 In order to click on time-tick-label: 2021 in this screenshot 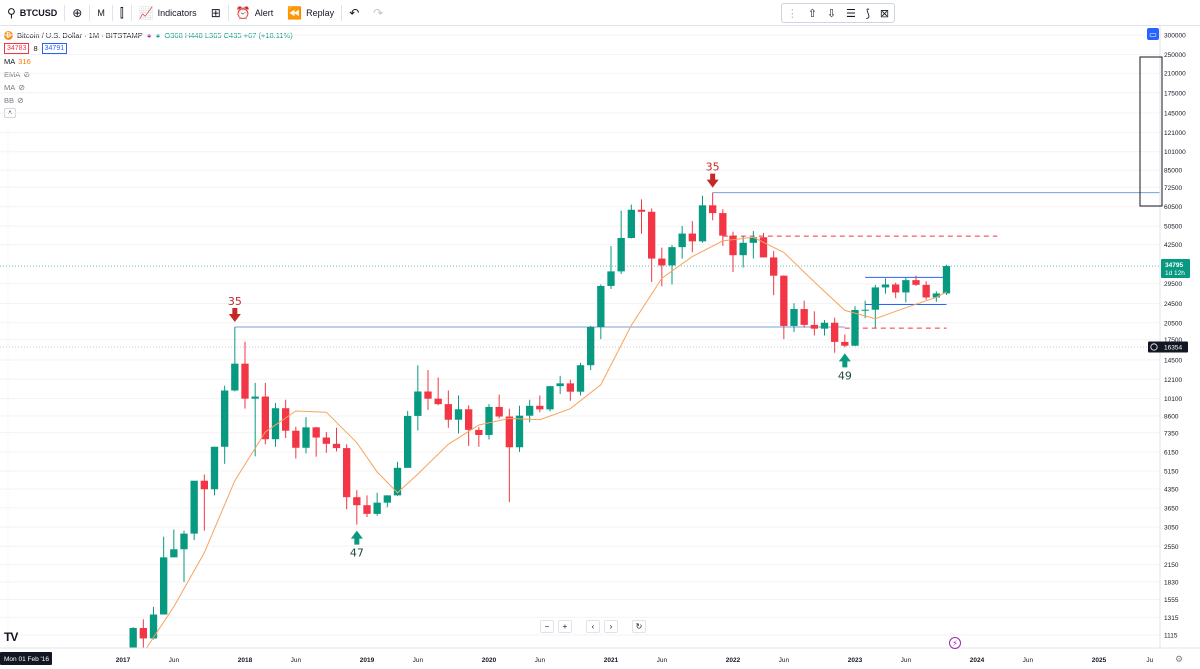, I will do `click(611, 660)`.